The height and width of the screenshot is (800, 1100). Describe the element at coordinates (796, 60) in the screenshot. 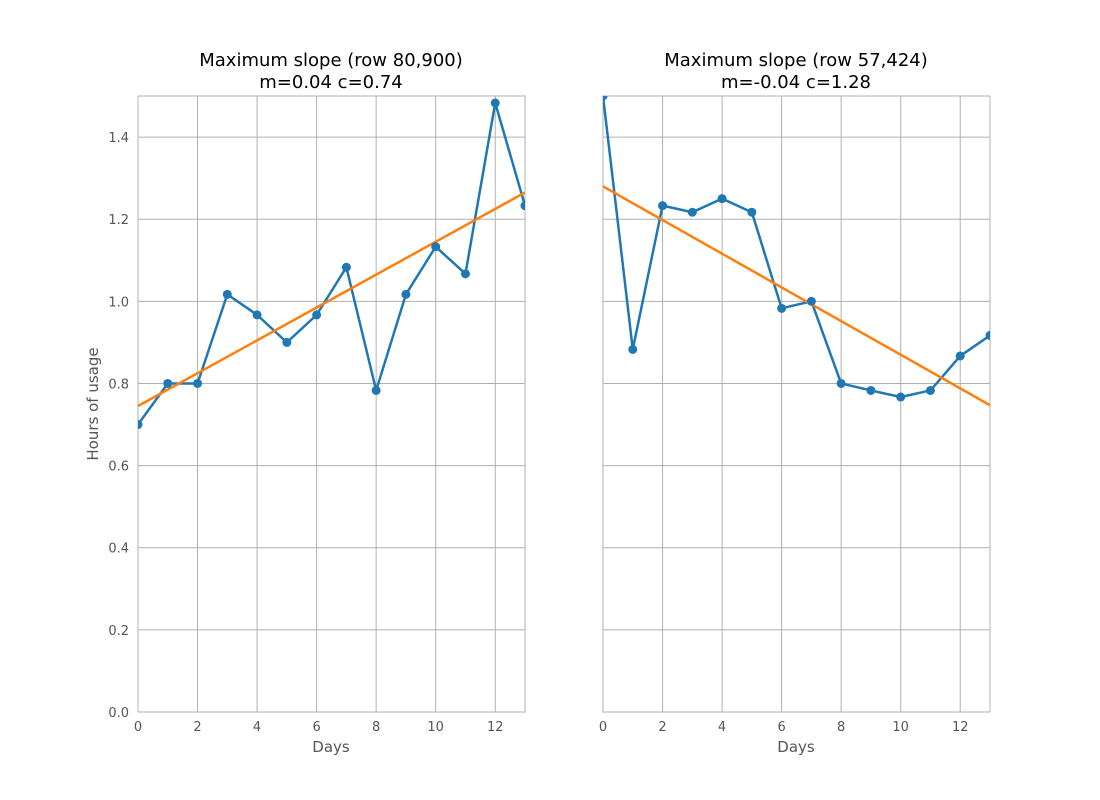

I see `right-chart-title-line1: Maximum slope (row 57,424)` at that location.